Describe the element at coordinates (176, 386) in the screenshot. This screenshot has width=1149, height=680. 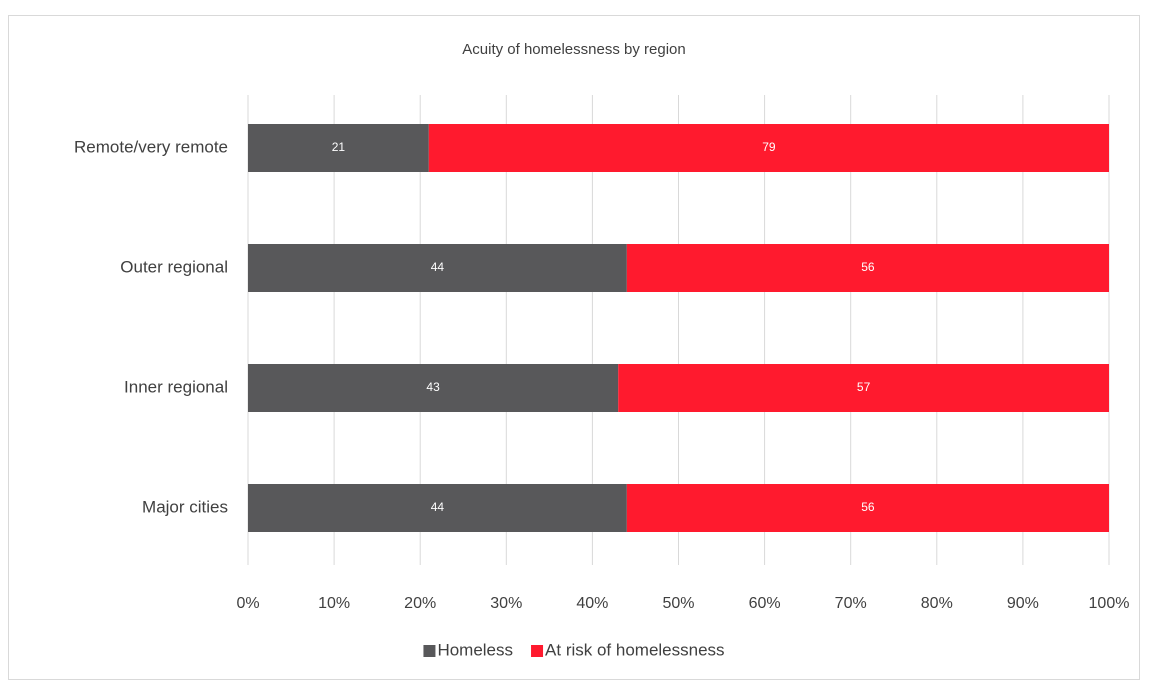
I see `y-tick-label: Inner regional` at that location.